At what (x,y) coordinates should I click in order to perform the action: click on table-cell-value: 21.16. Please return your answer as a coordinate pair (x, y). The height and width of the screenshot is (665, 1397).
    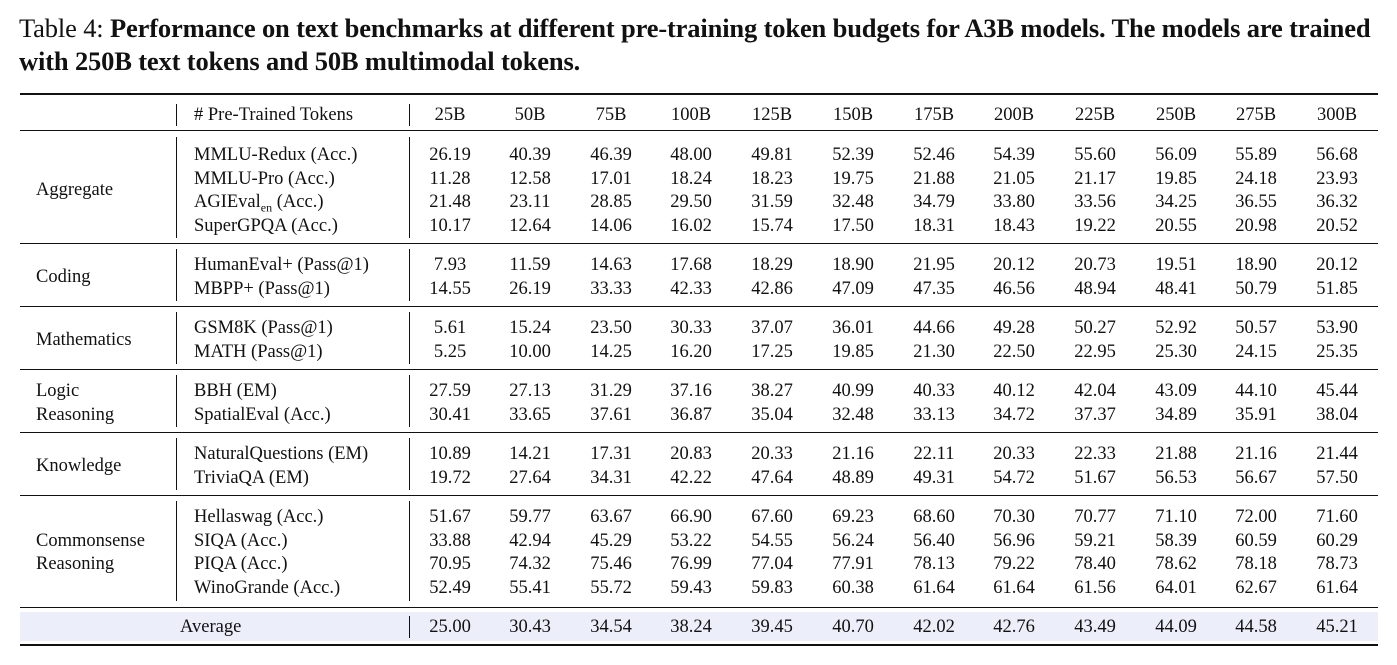
    Looking at the image, I should click on (1256, 454).